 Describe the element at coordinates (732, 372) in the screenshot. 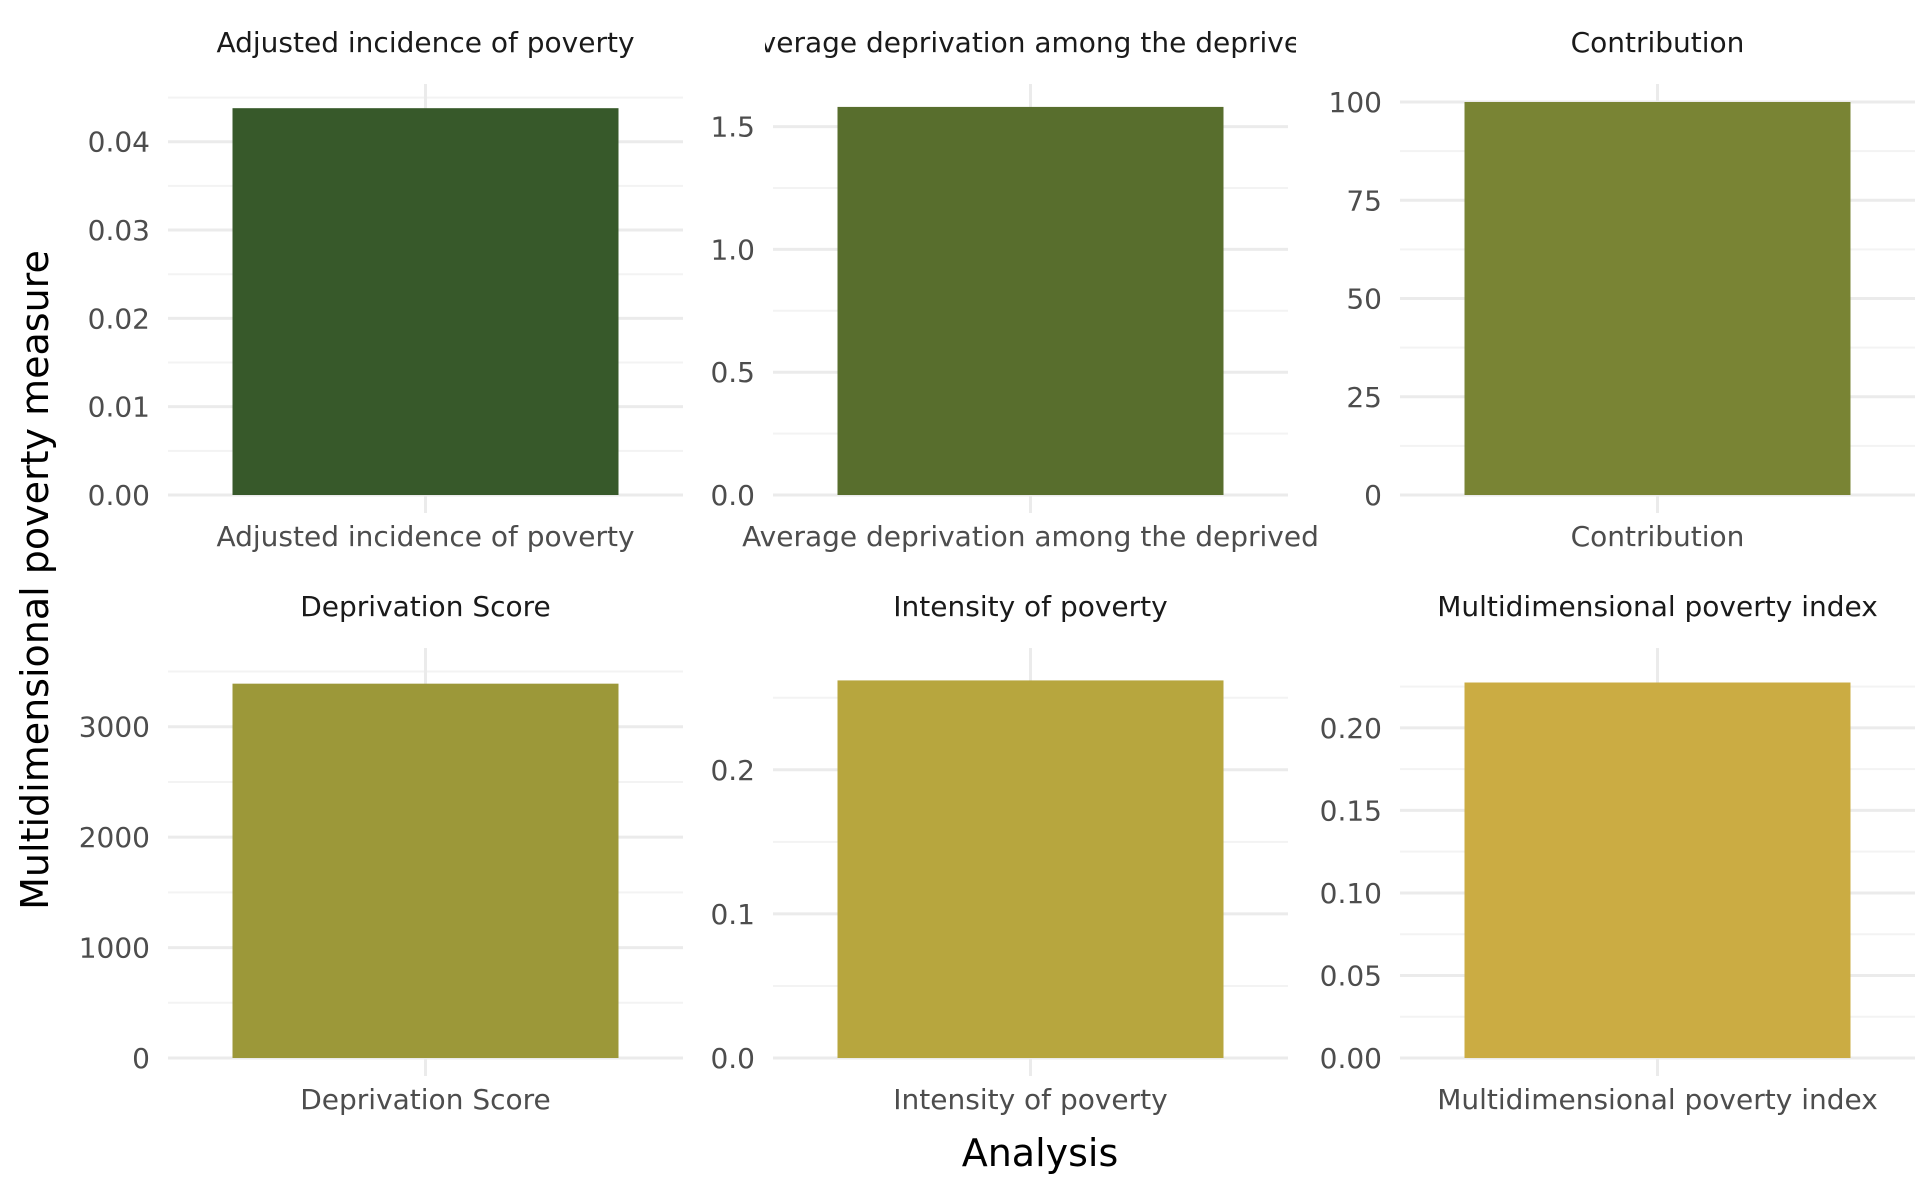

I see `y-tick-label: 0.5` at that location.